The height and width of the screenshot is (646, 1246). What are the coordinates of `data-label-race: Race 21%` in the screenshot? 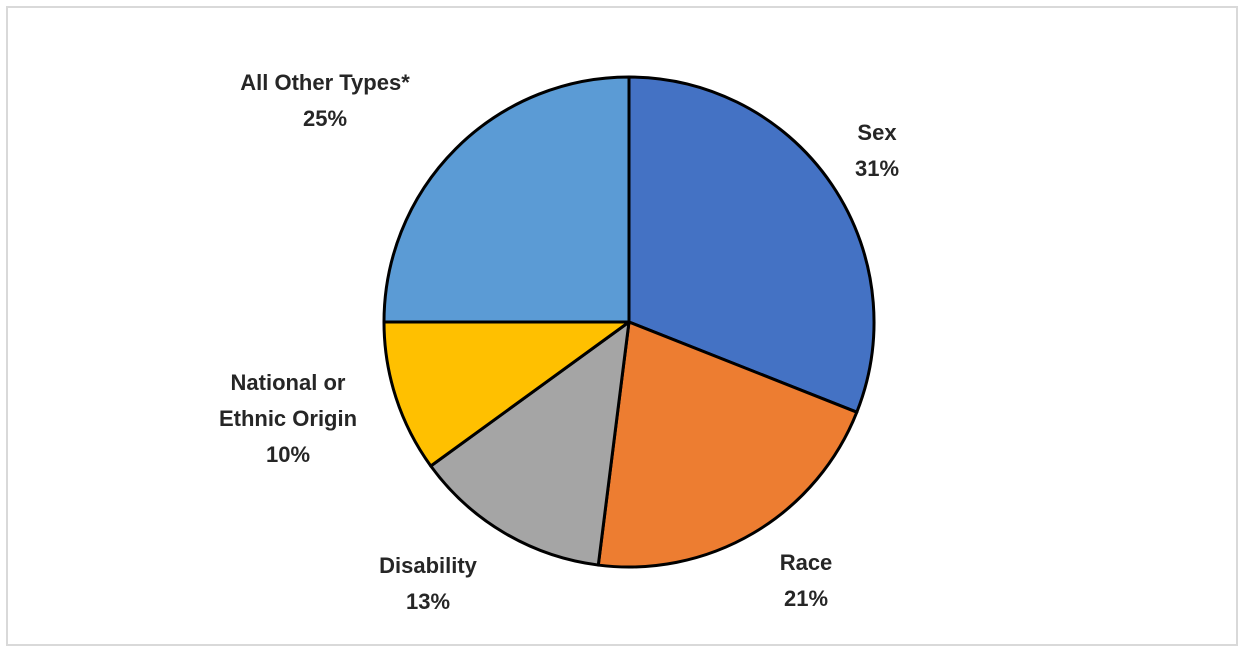 It's located at (806, 580).